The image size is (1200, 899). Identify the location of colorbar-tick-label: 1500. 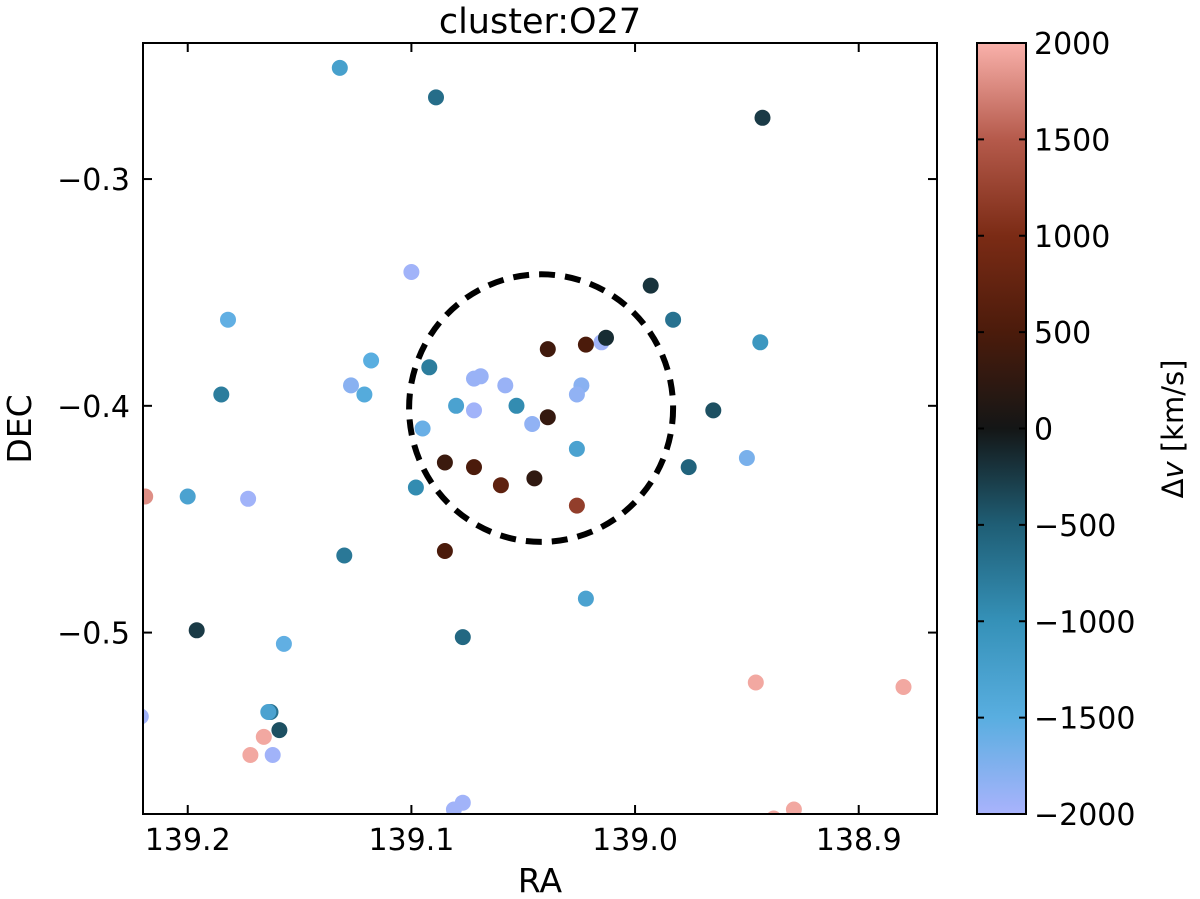
(1072, 140).